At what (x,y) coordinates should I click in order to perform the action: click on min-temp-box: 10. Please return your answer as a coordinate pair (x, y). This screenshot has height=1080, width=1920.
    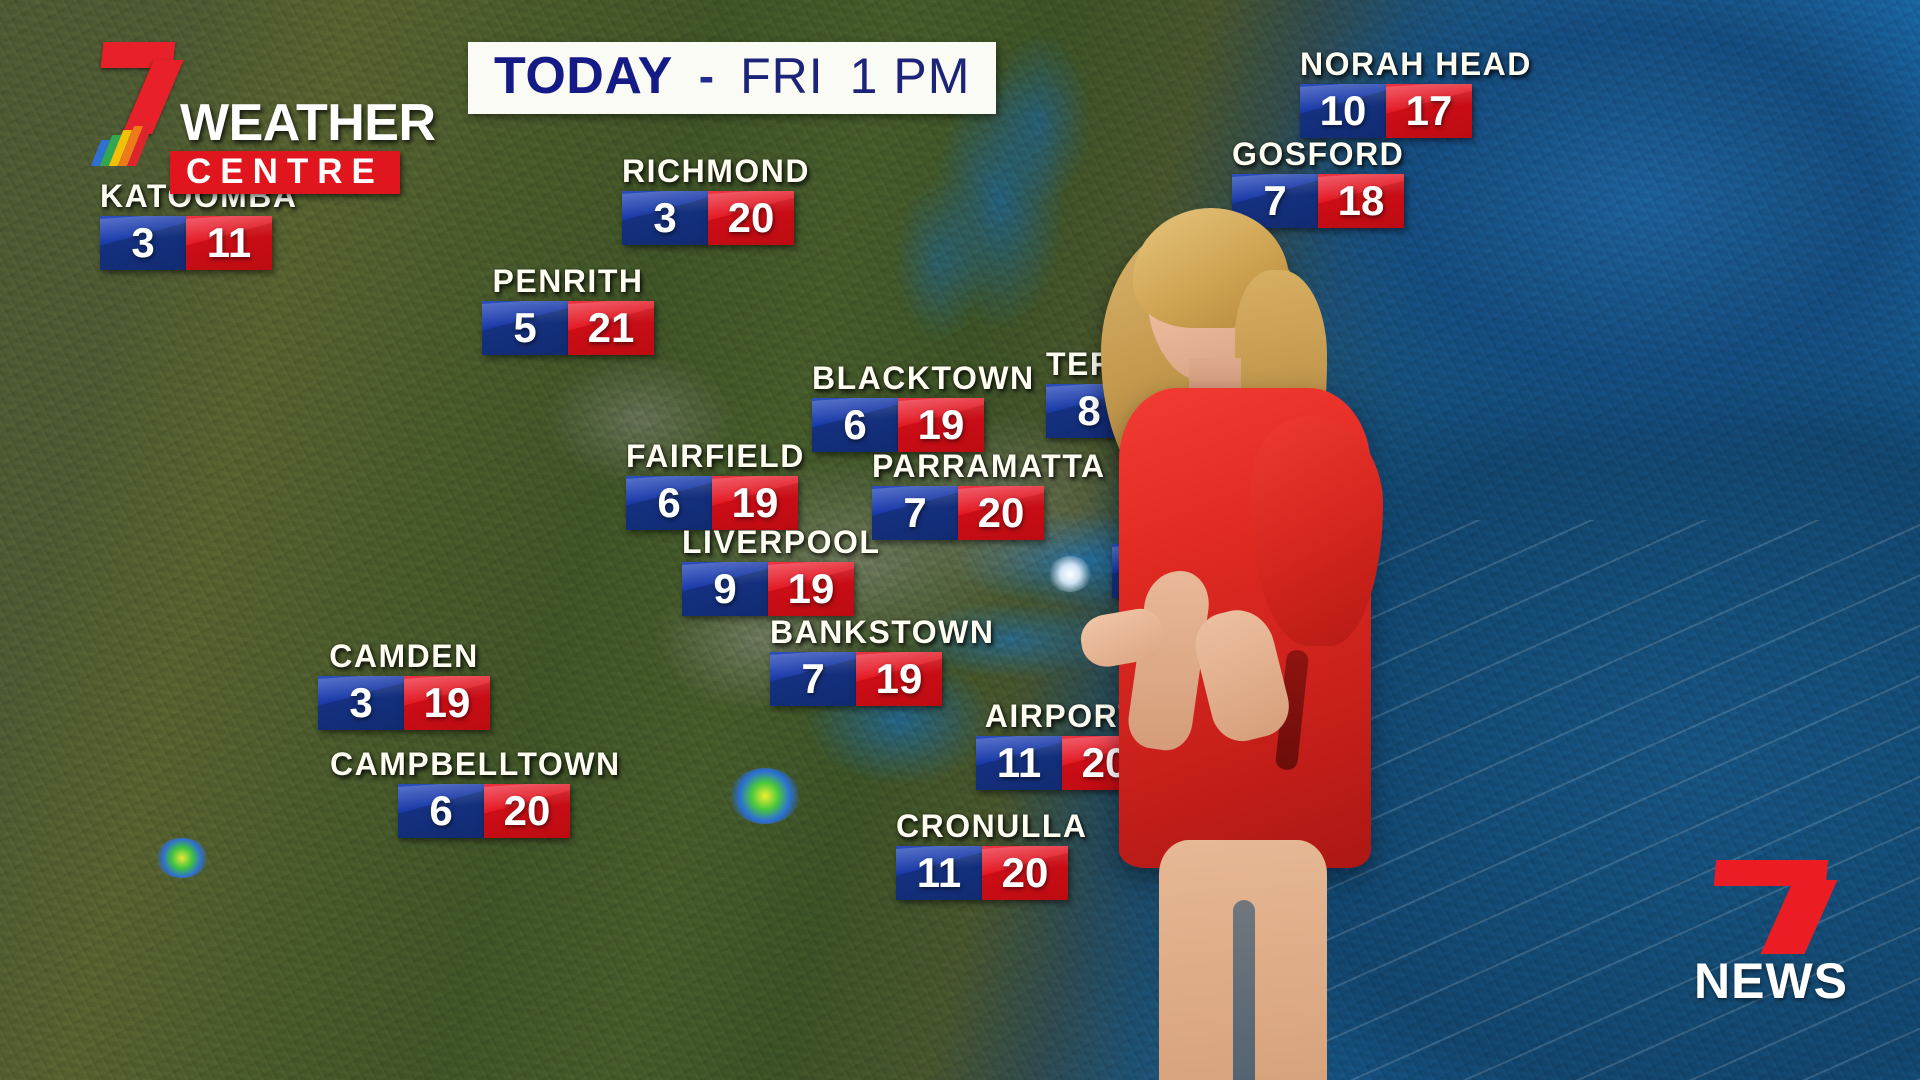
    Looking at the image, I should click on (1343, 111).